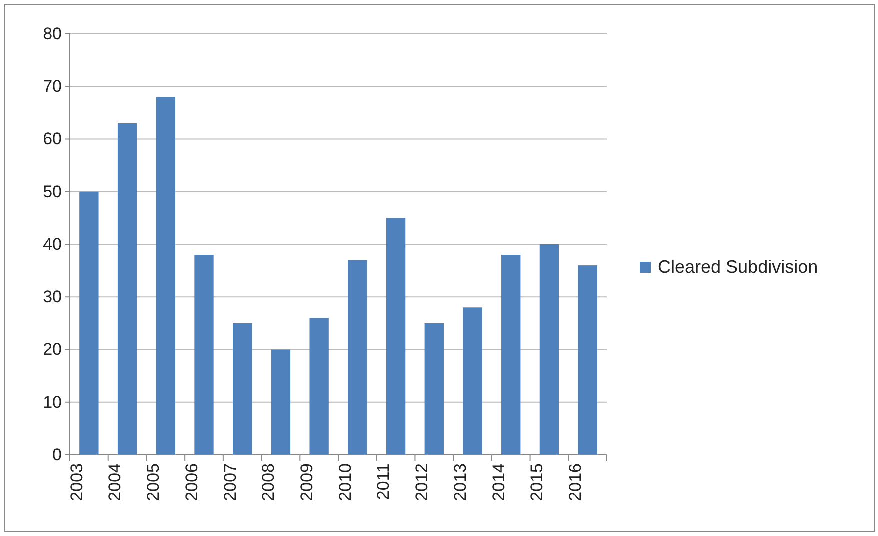  What do you see at coordinates (52, 139) in the screenshot?
I see `y-tick-label: 60` at bounding box center [52, 139].